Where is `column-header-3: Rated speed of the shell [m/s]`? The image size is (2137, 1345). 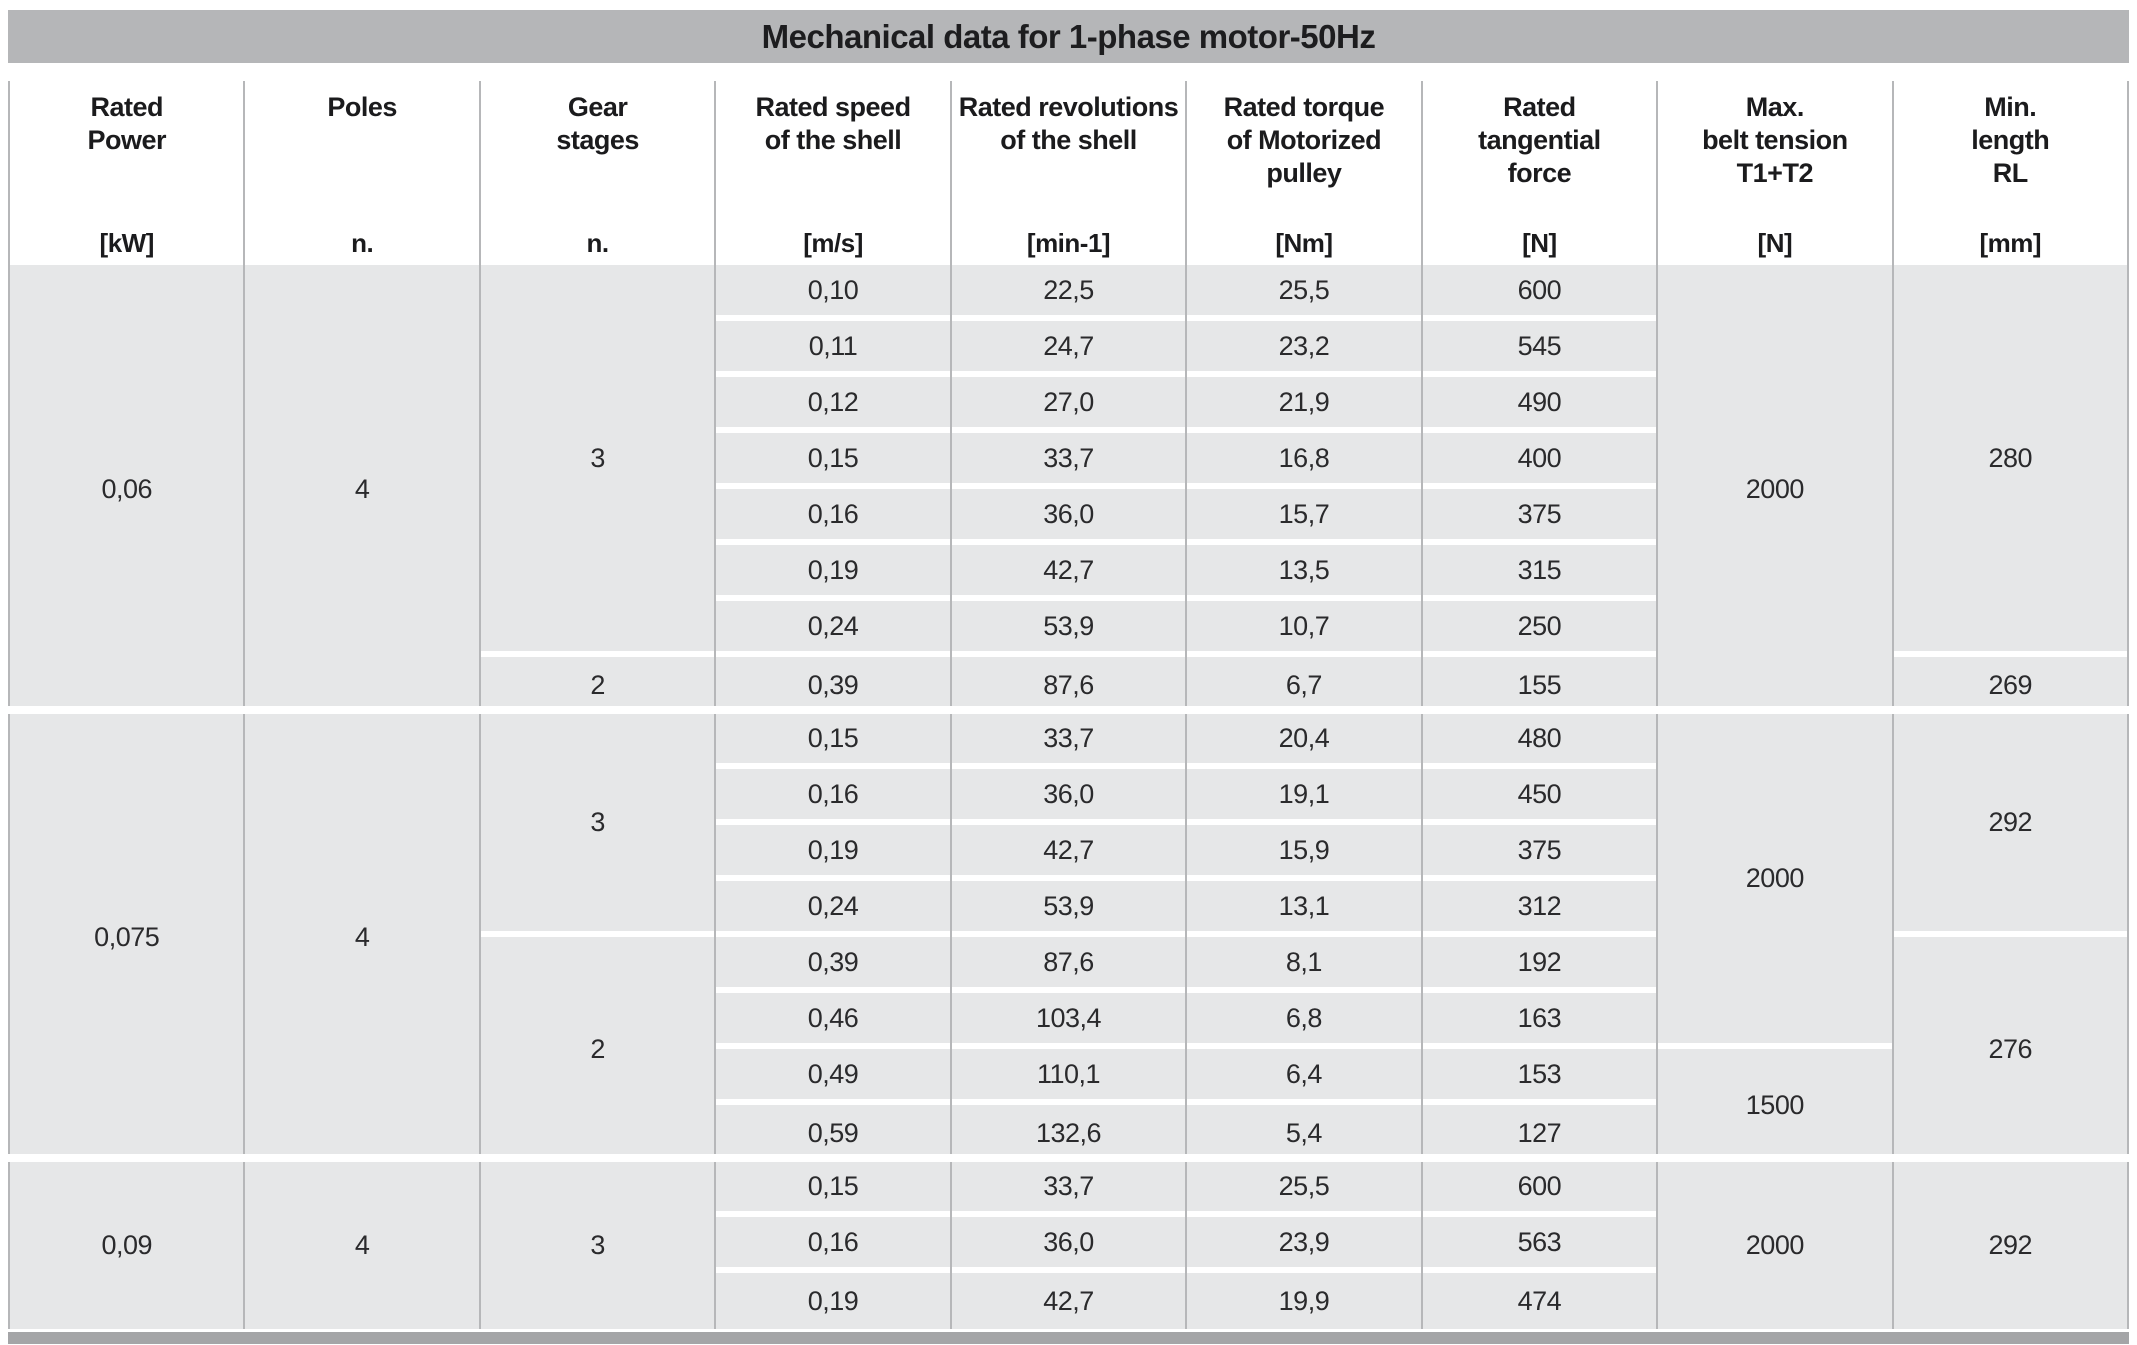
column-header-3: Rated speed of the shell [m/s] is located at coordinates (833, 173).